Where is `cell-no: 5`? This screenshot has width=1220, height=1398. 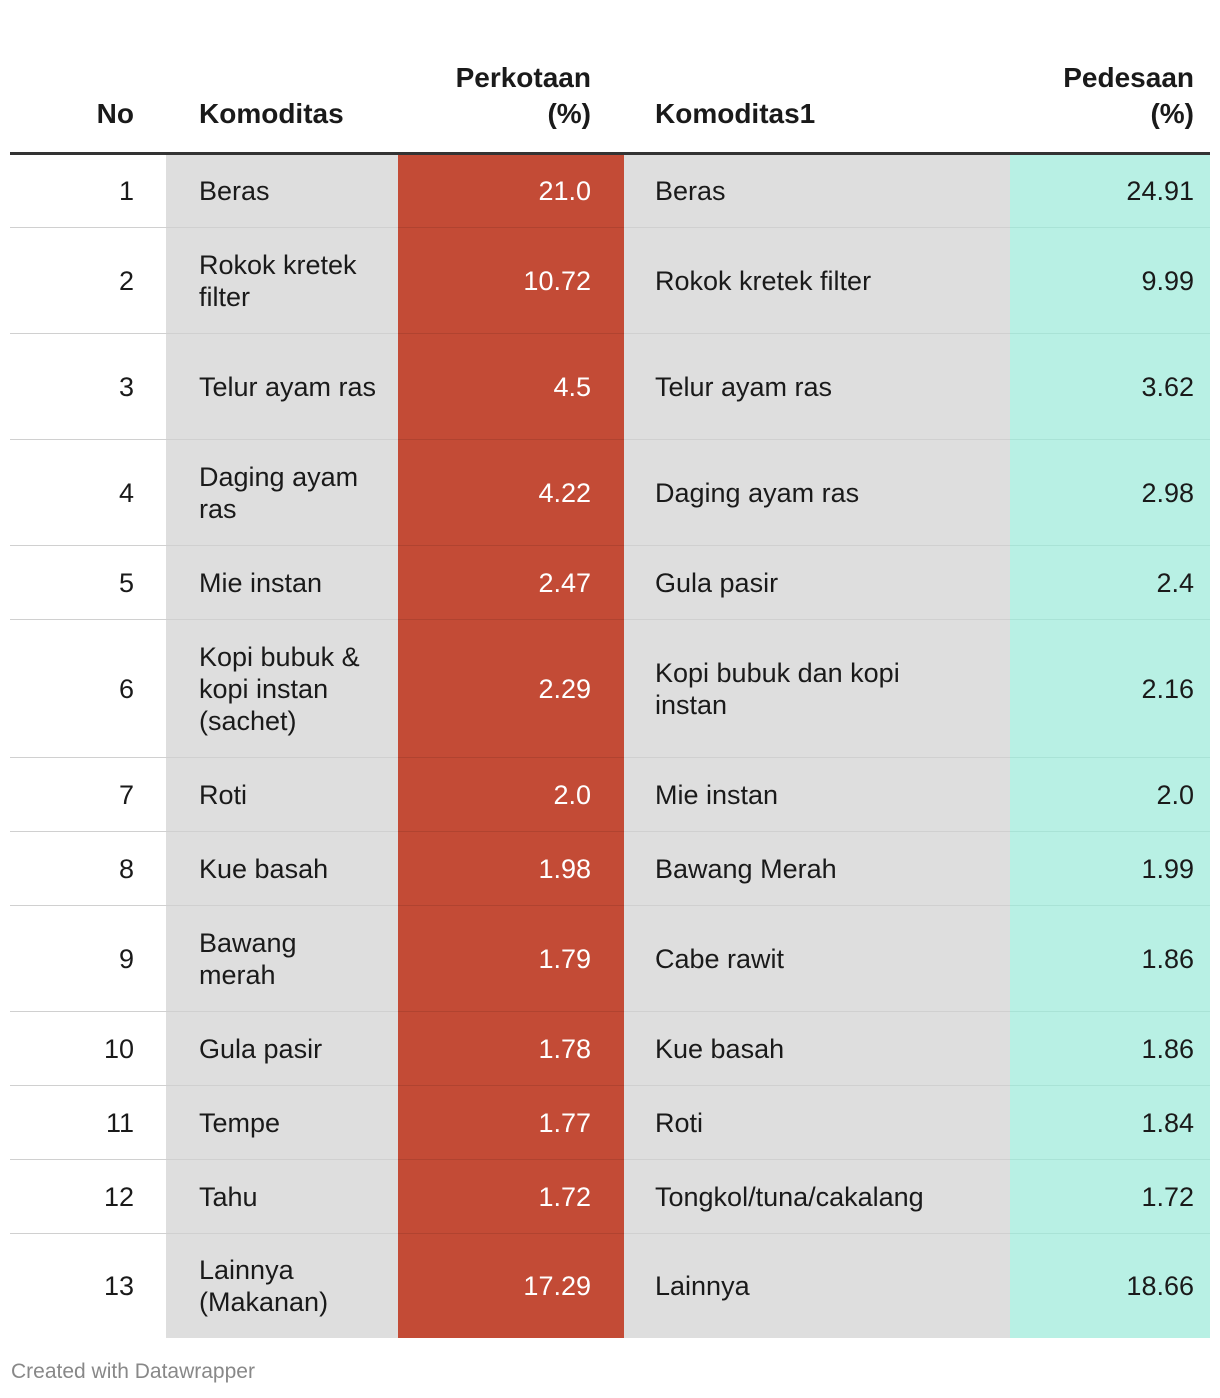
cell-no: 5 is located at coordinates (88, 582).